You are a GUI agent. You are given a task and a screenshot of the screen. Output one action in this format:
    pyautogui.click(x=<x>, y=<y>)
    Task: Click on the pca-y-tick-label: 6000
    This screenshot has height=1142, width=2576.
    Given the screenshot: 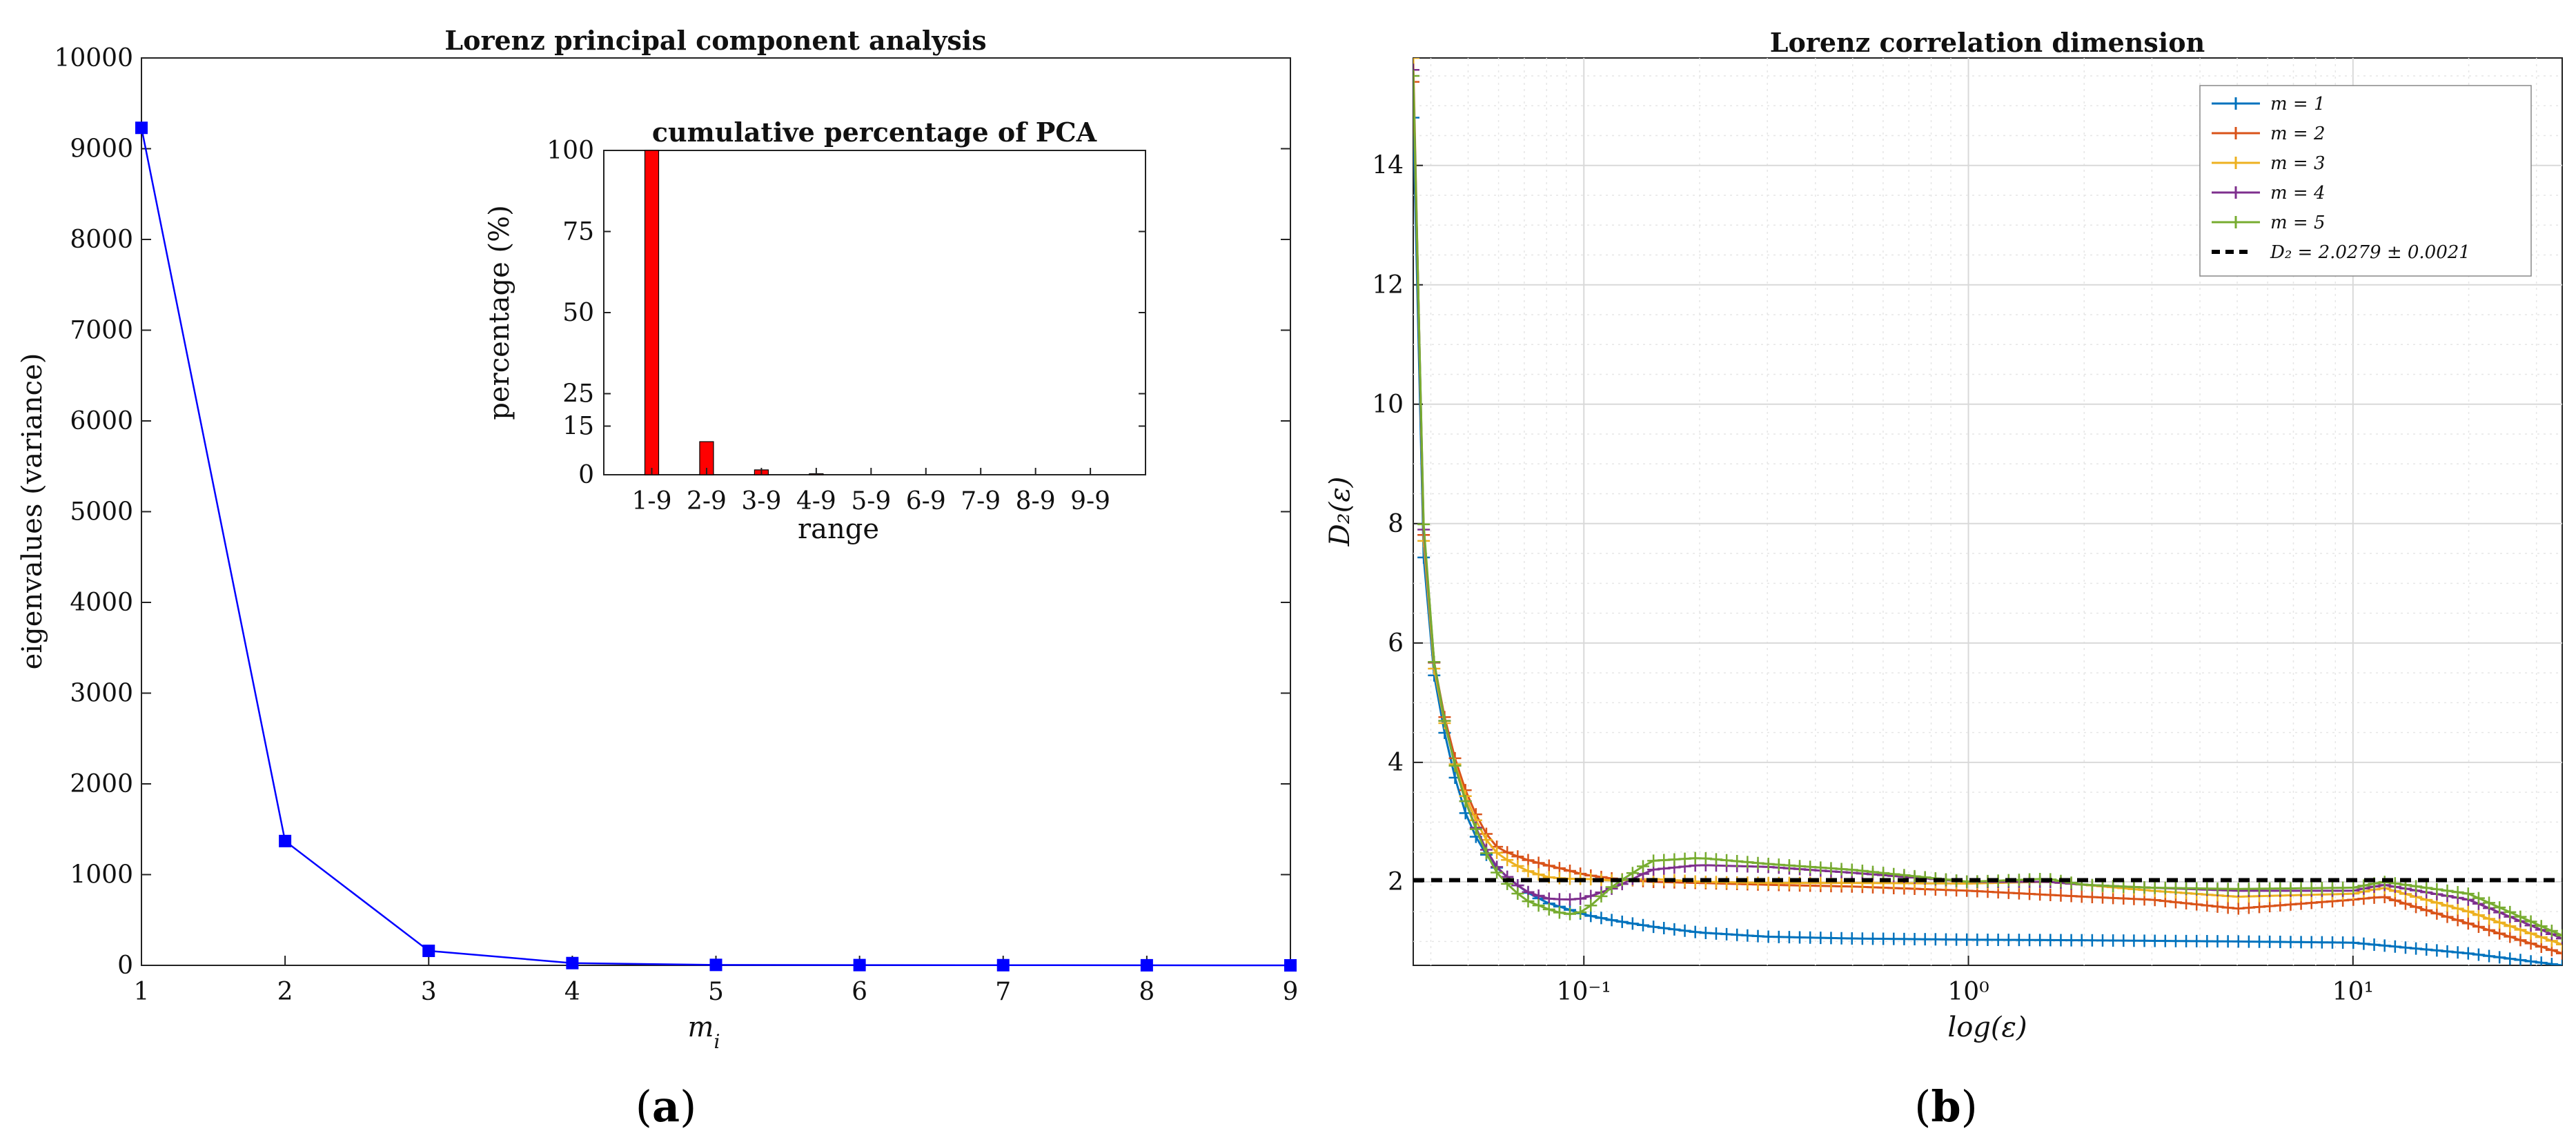 What is the action you would take?
    pyautogui.click(x=101, y=421)
    